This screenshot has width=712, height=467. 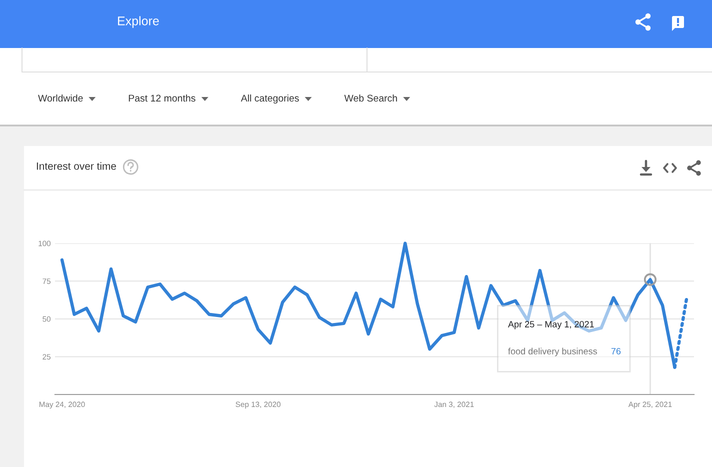 I want to click on annotation: food delivery business, so click(x=552, y=352).